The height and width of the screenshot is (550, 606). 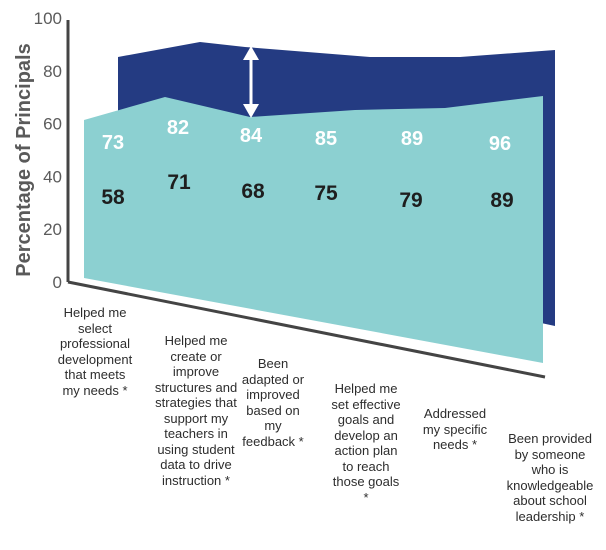 I want to click on x-axis-line, so click(x=306, y=329).